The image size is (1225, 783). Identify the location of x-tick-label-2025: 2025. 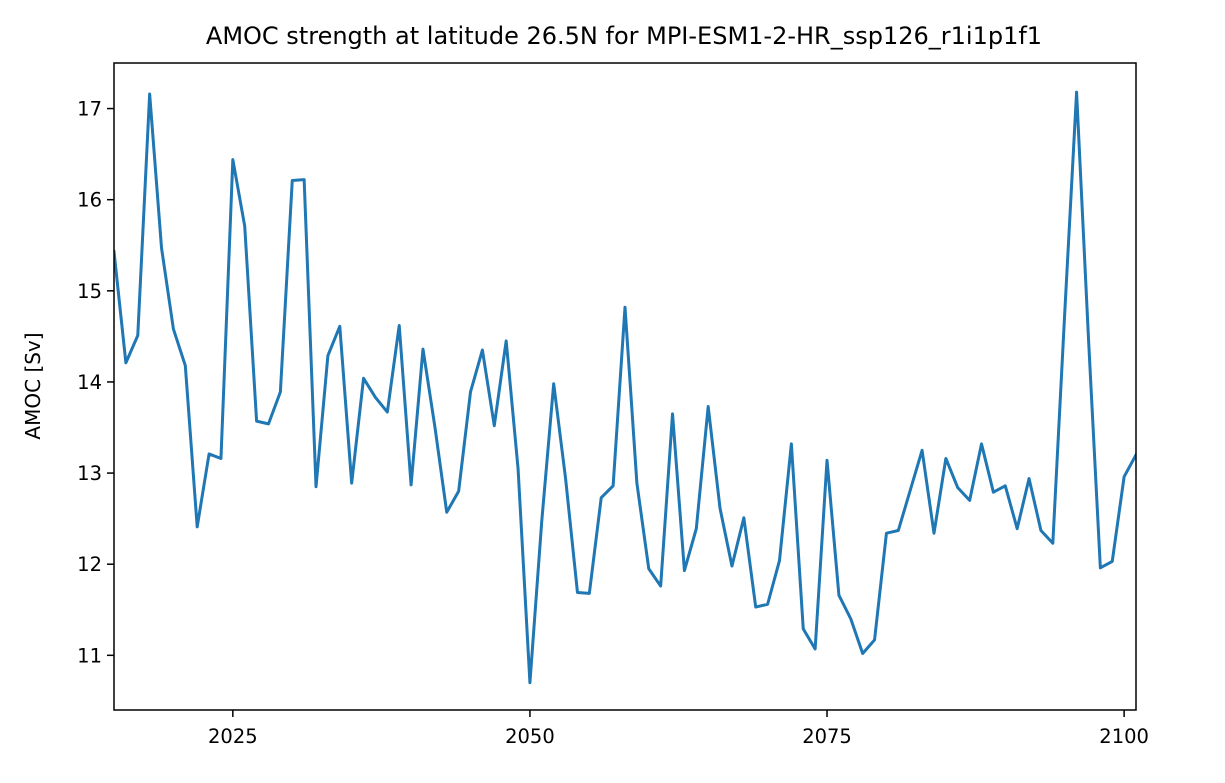
(233, 736).